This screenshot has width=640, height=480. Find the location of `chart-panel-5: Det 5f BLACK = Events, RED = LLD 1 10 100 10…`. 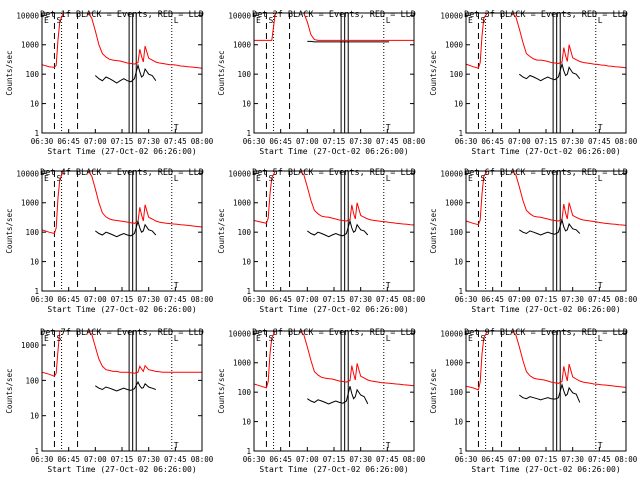

chart-panel-5: Det 5f BLACK = Events, RED = LLD 1 10 100 10… is located at coordinates (321, 241).